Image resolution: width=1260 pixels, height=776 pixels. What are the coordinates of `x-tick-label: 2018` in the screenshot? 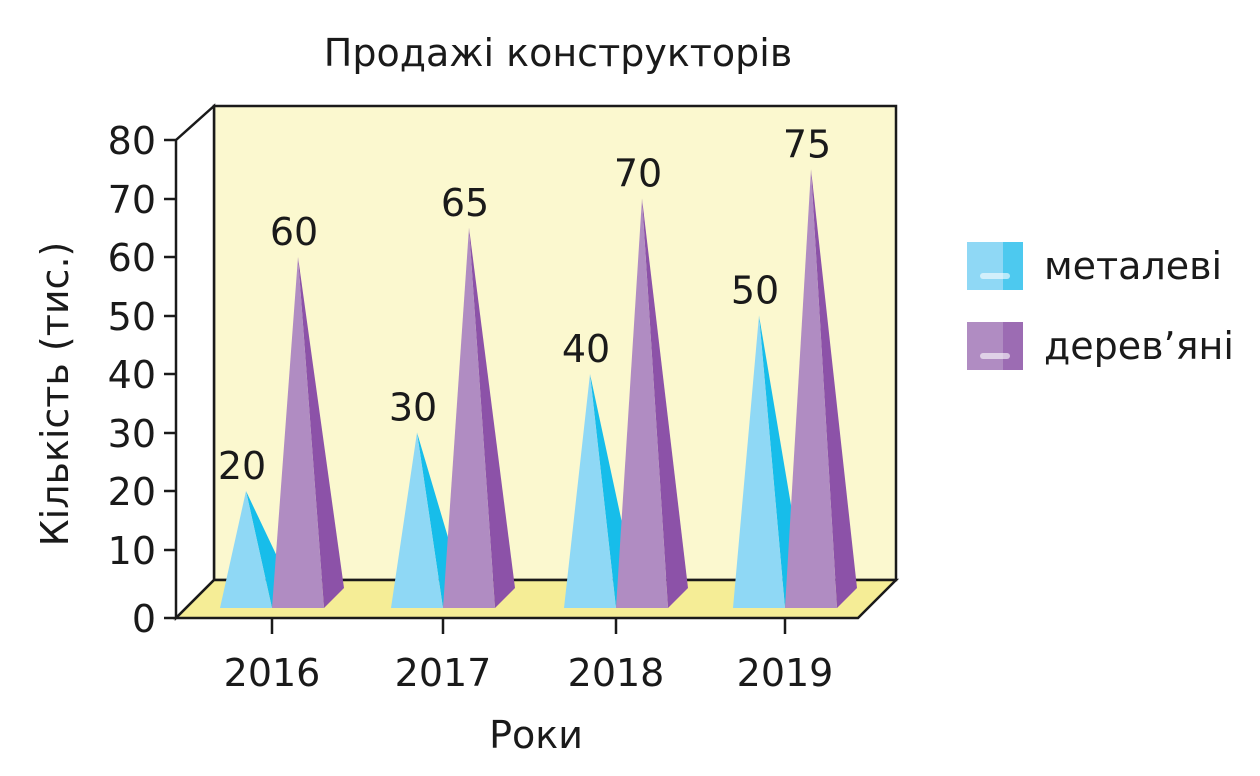 It's located at (616, 673).